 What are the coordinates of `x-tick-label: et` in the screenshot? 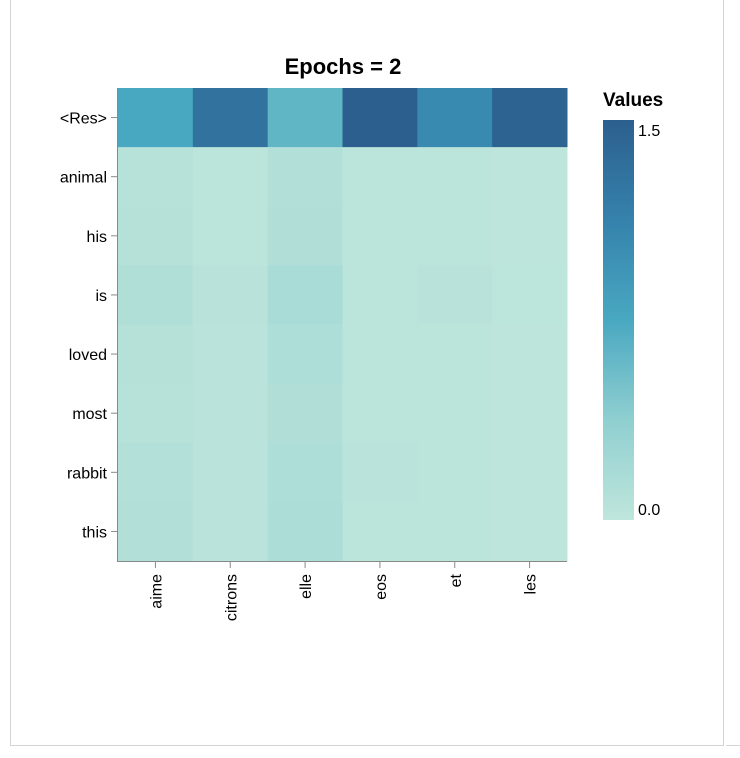 It's located at (456, 580).